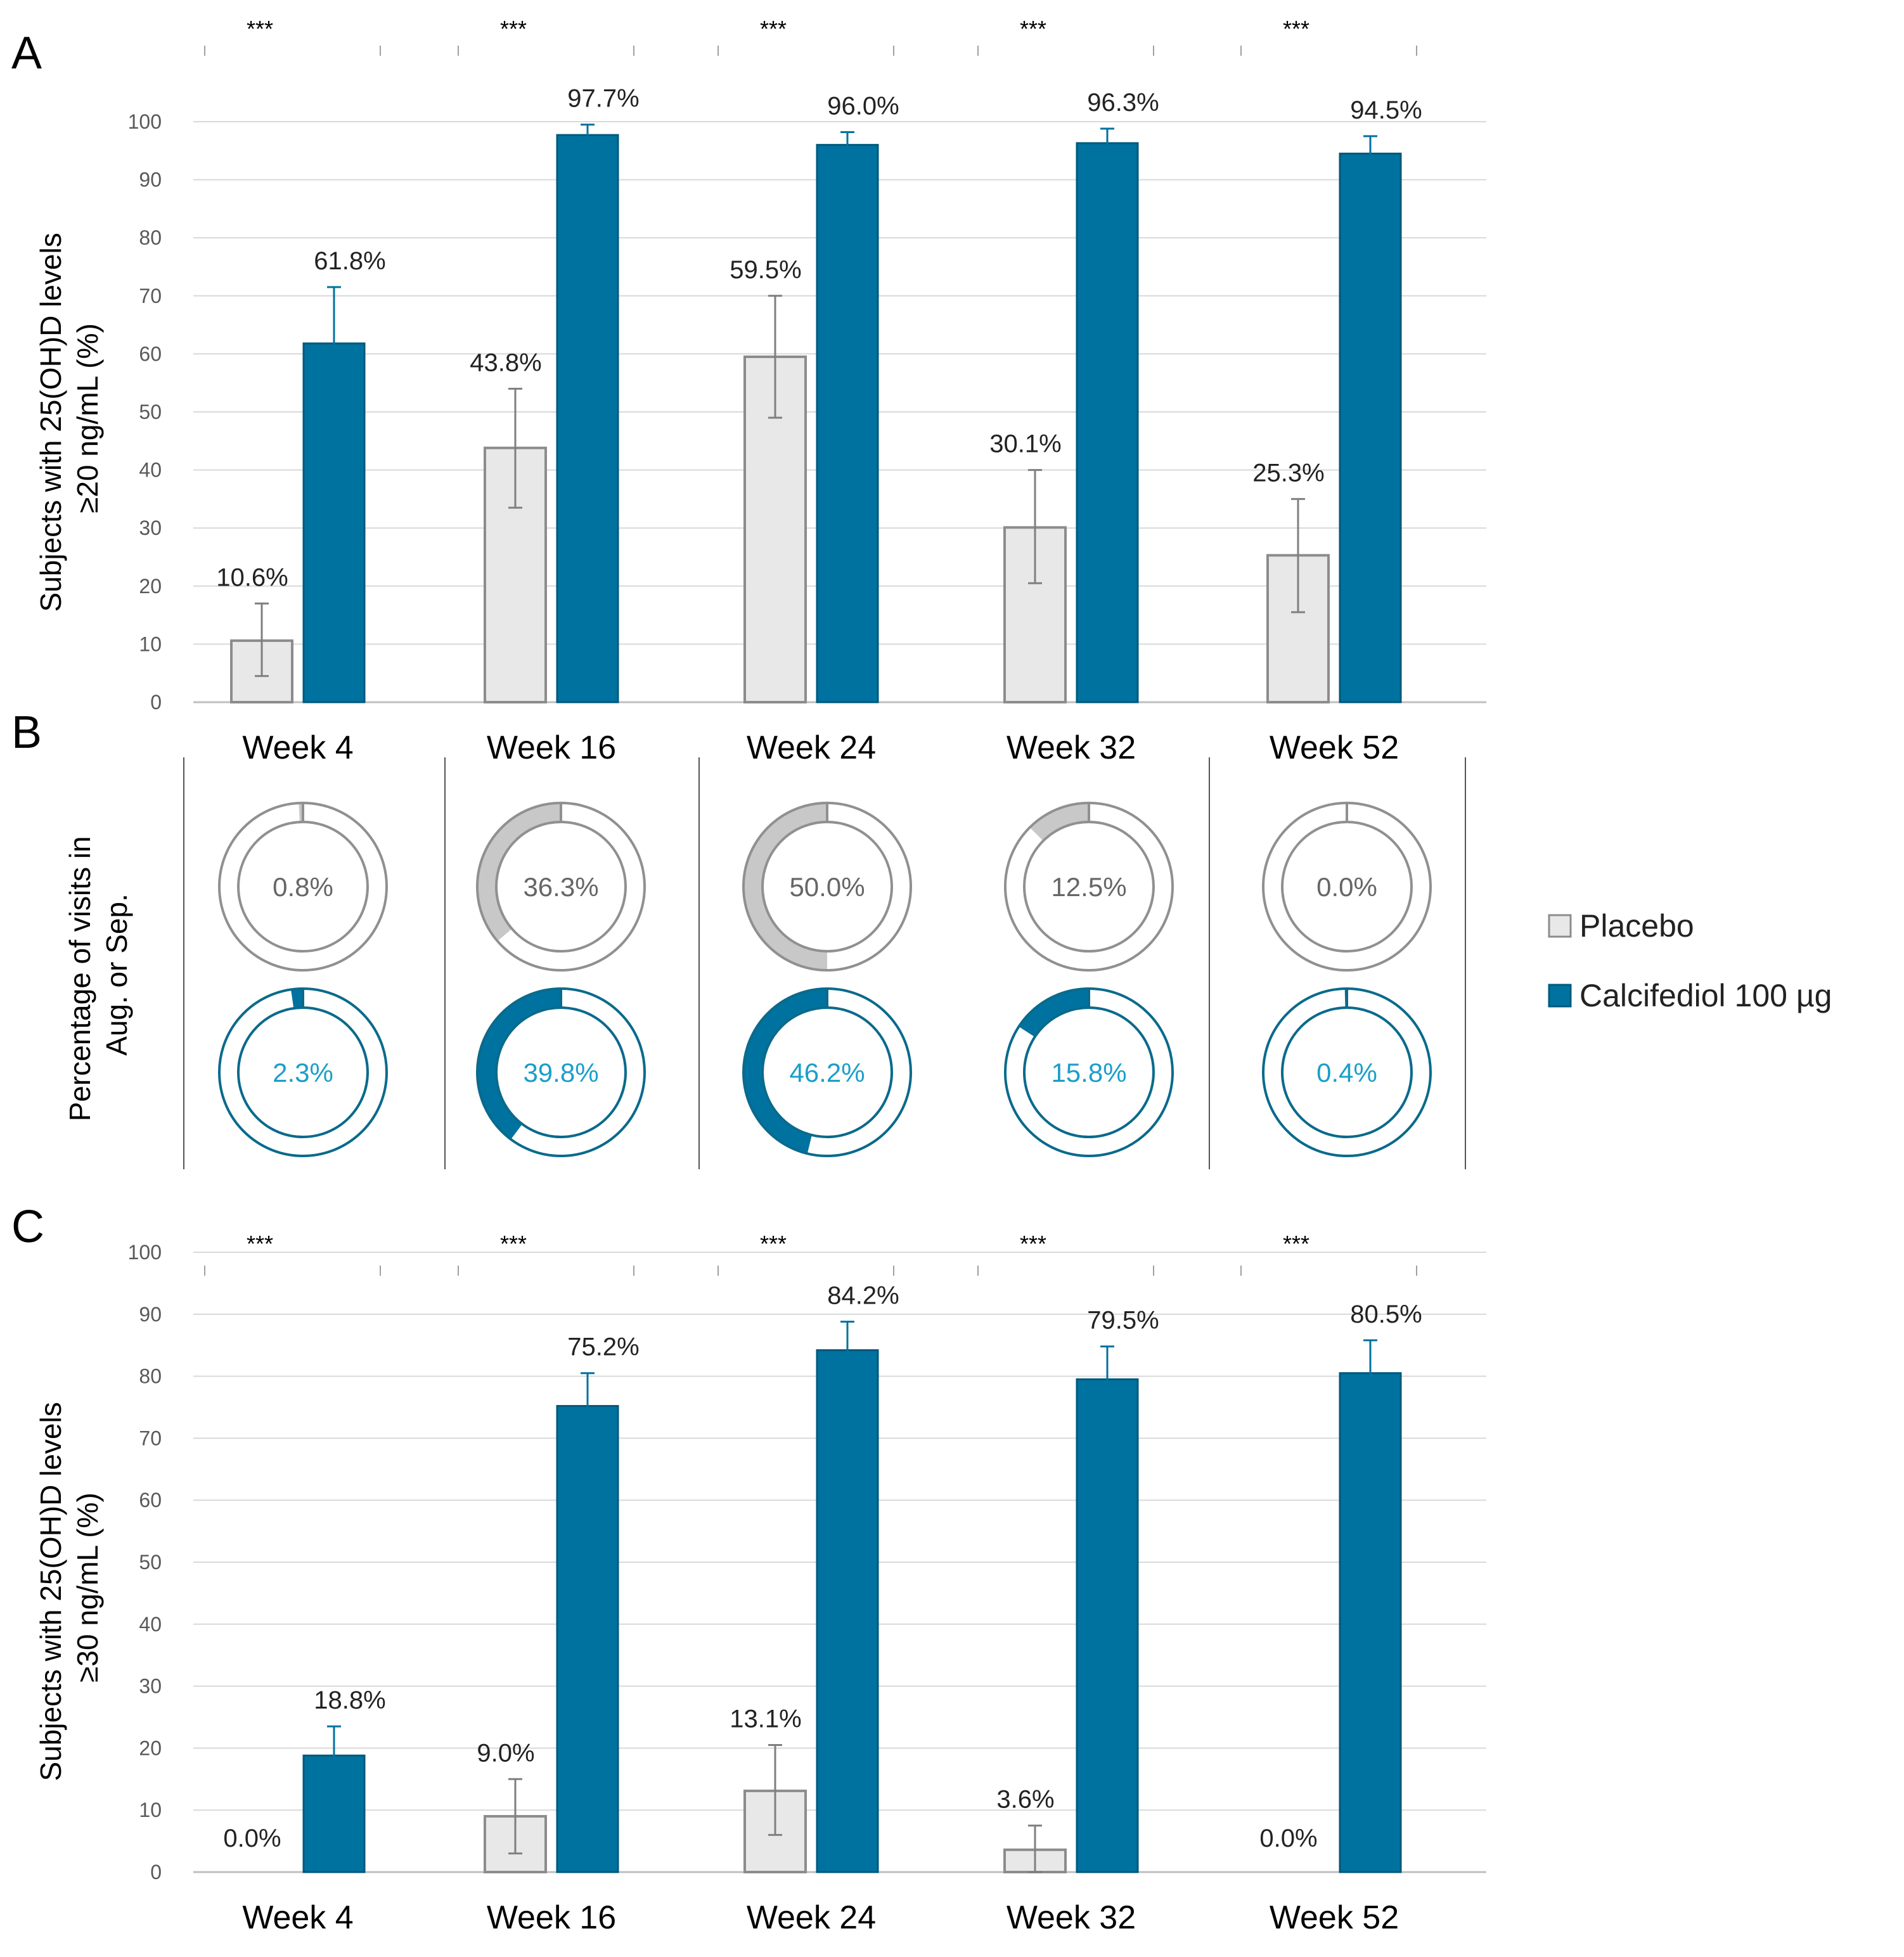 This screenshot has width=1904, height=1957. What do you see at coordinates (150, 180) in the screenshot?
I see `panel-a-y-tick-90: 90` at bounding box center [150, 180].